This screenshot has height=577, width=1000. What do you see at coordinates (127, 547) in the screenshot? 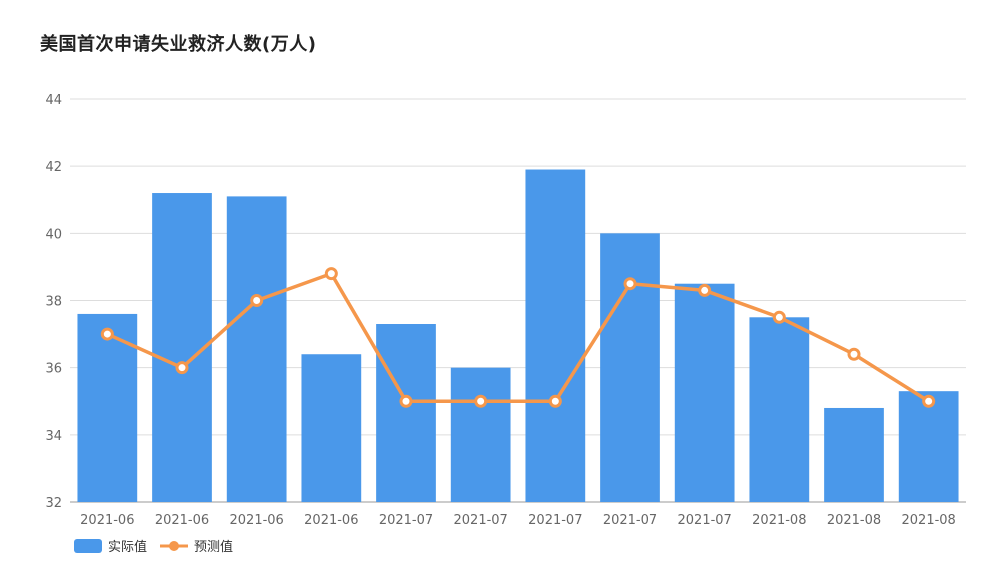
I see `legend-label-actual: 实际值` at bounding box center [127, 547].